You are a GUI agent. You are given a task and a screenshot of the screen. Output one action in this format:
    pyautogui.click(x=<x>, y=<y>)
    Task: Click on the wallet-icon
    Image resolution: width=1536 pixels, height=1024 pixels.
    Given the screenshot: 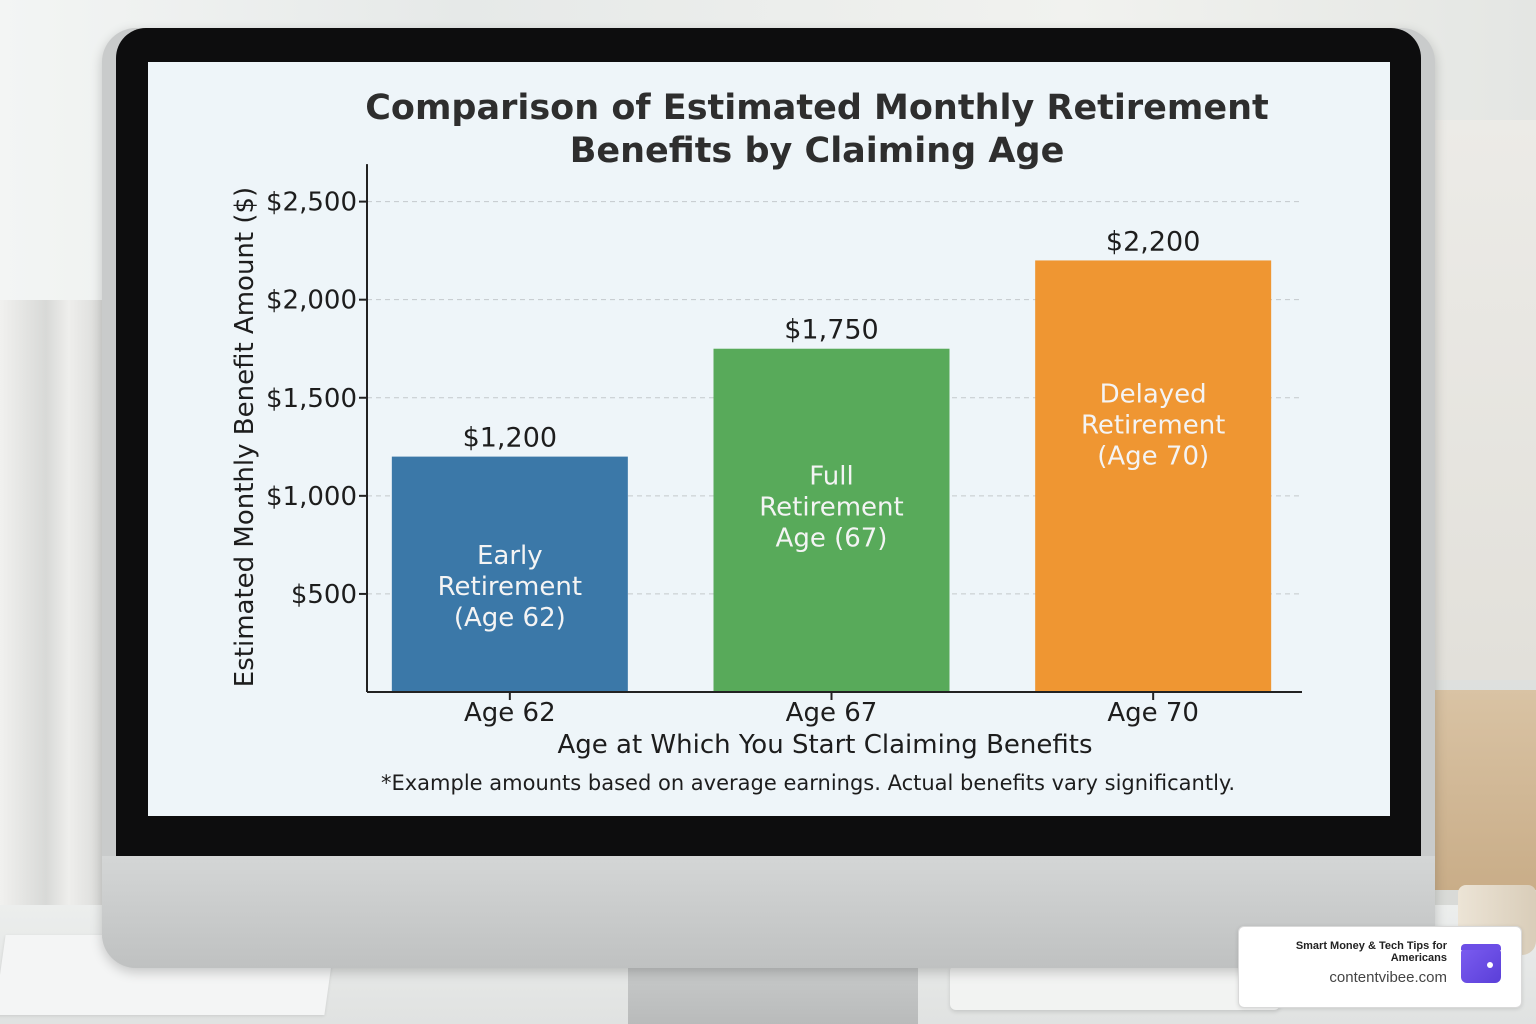 What is the action you would take?
    pyautogui.click(x=1481, y=963)
    